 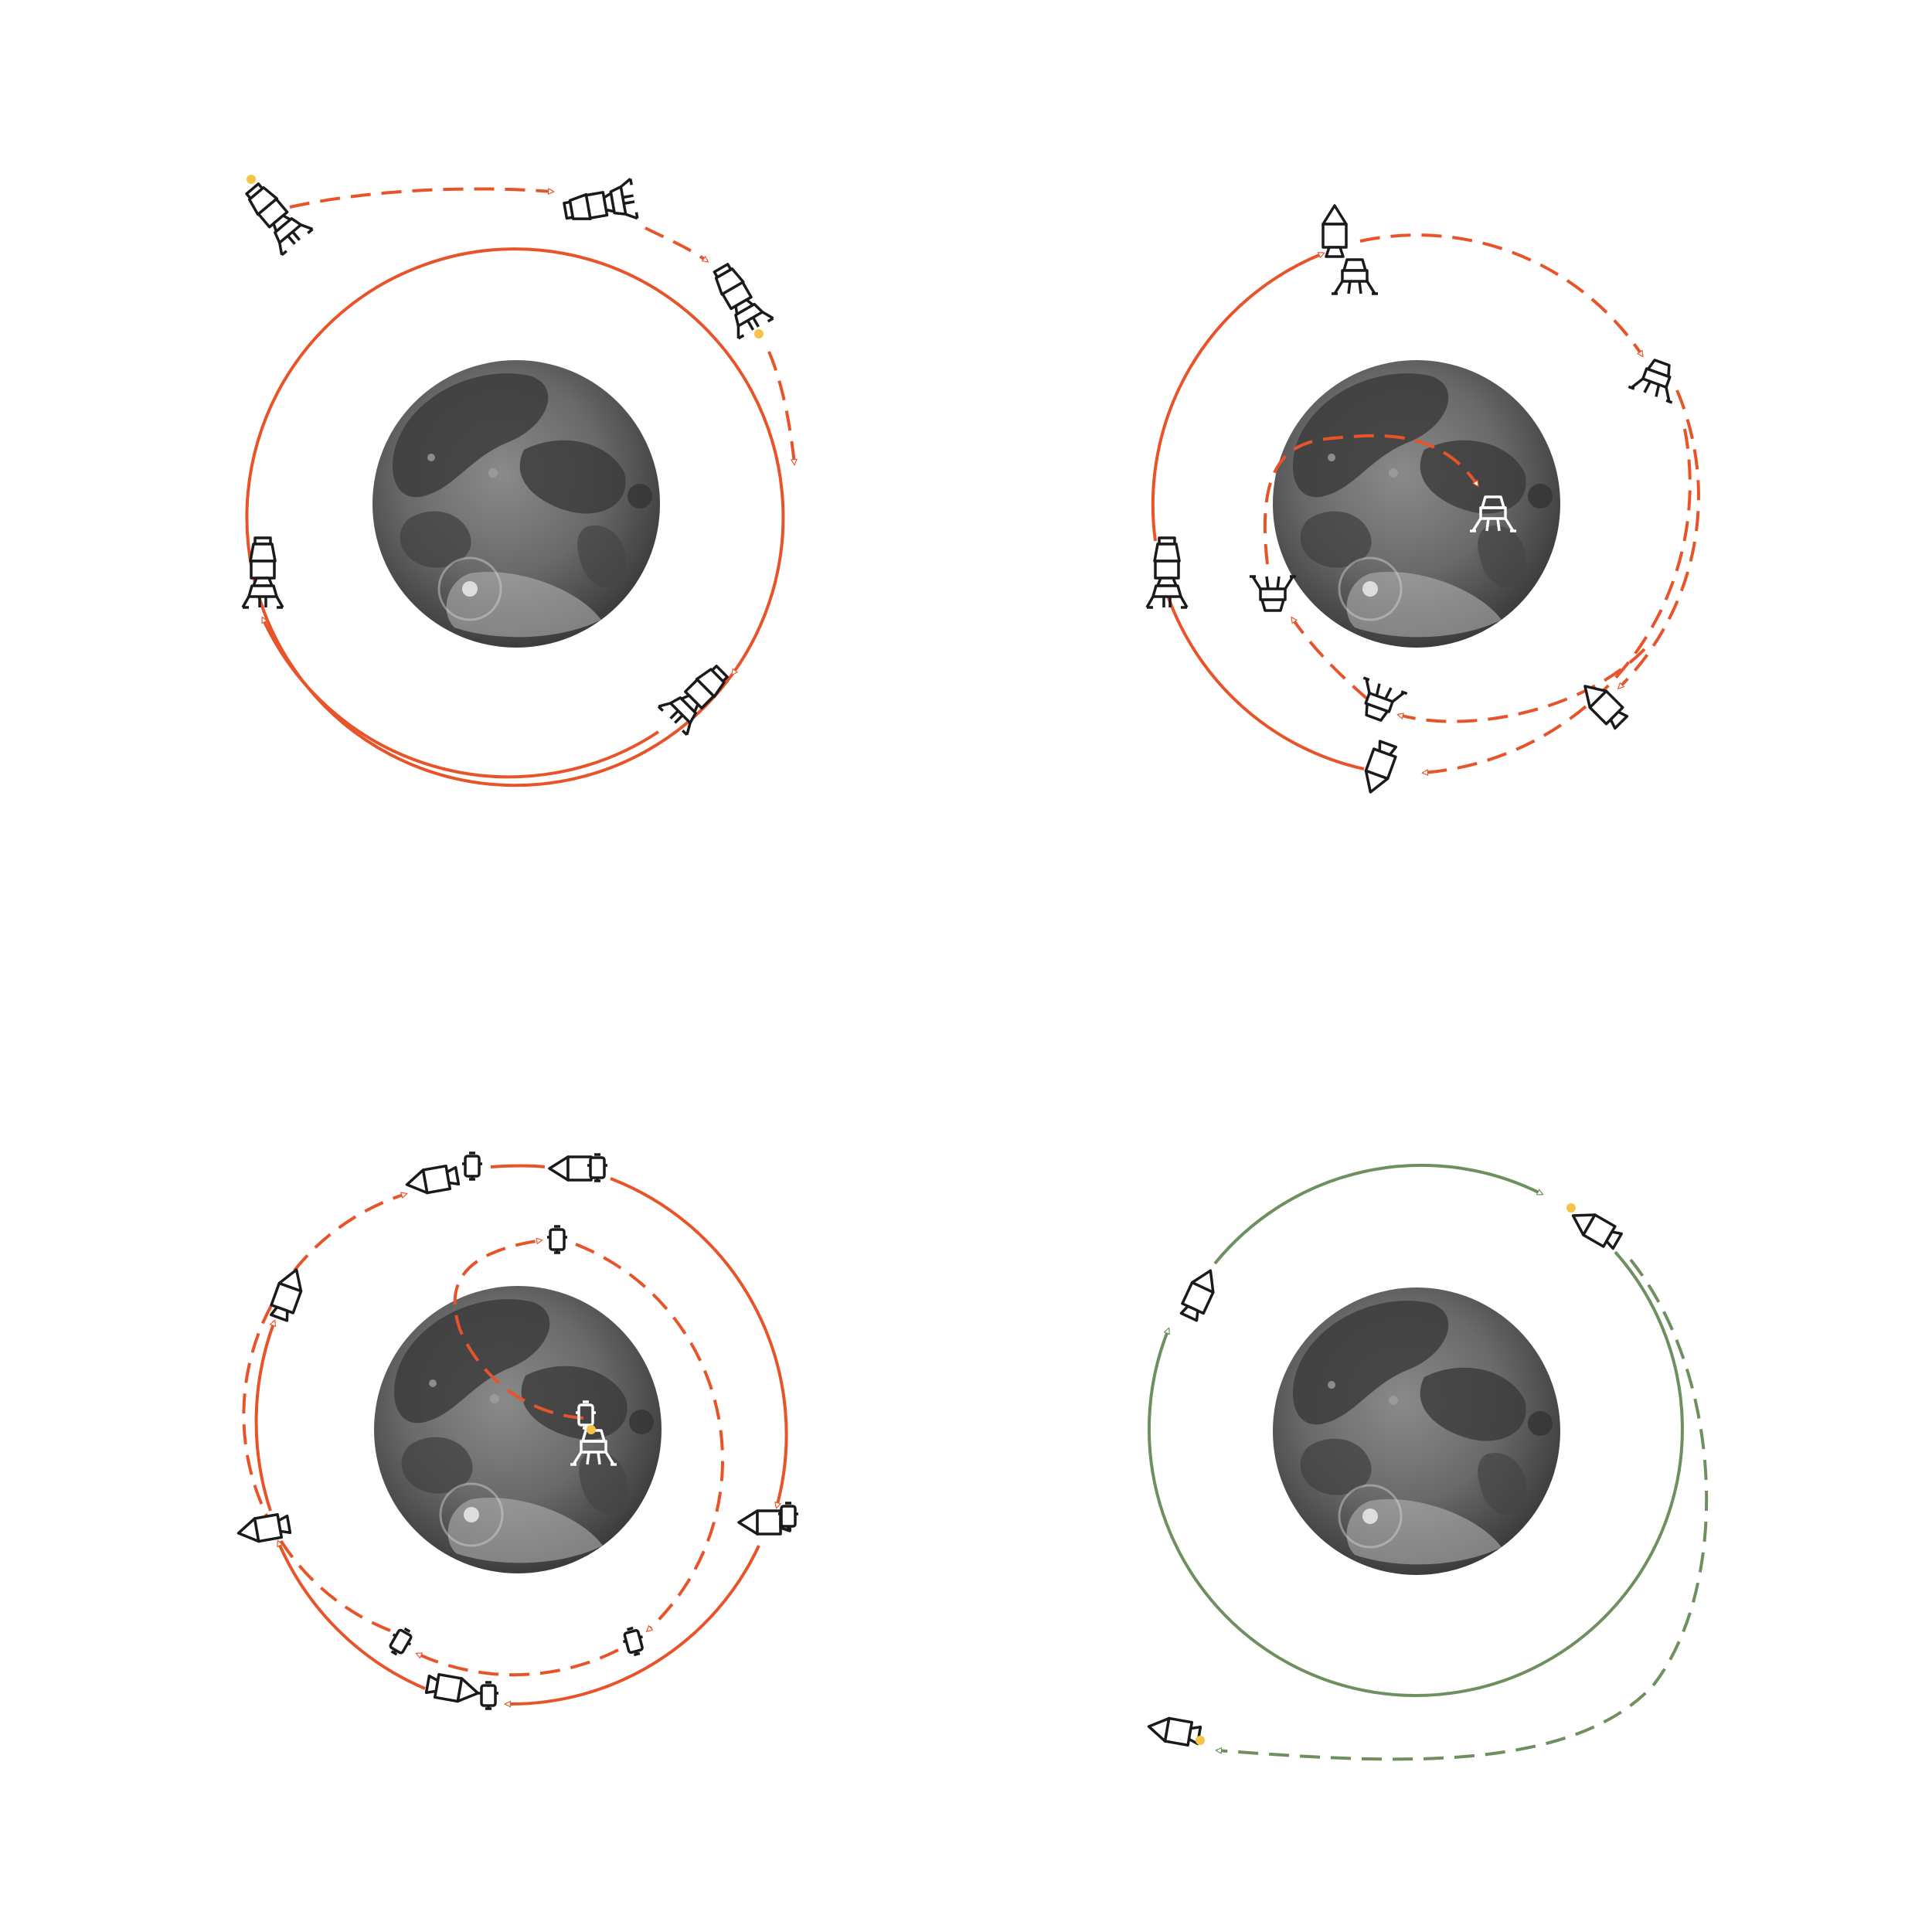 I want to click on csm-orbit-bottom, so click(x=633, y=1625).